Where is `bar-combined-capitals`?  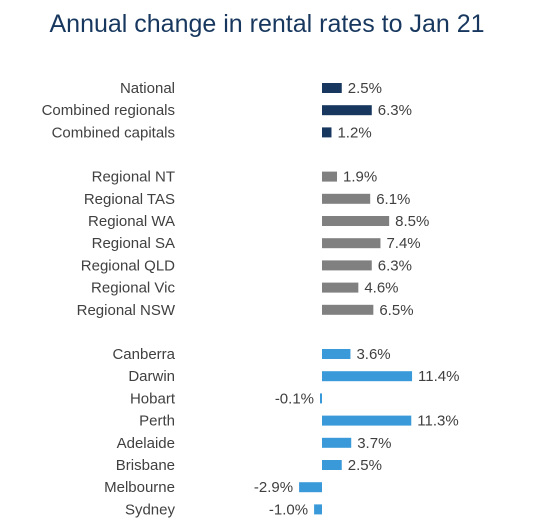 bar-combined-capitals is located at coordinates (327, 132).